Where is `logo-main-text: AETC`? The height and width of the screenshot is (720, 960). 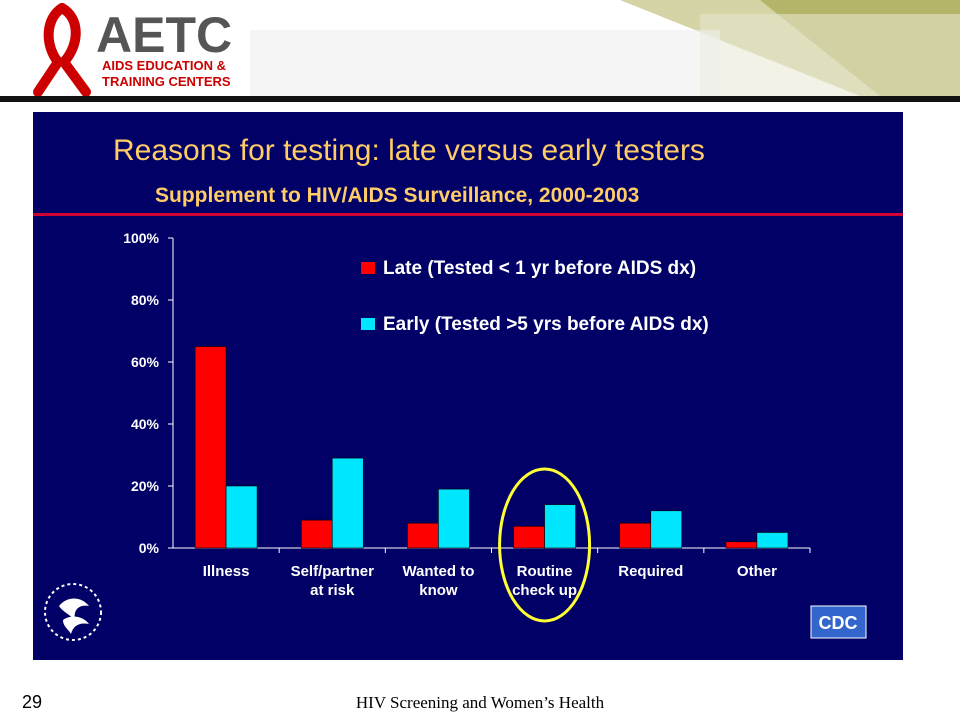
logo-main-text: AETC is located at coordinates (164, 35).